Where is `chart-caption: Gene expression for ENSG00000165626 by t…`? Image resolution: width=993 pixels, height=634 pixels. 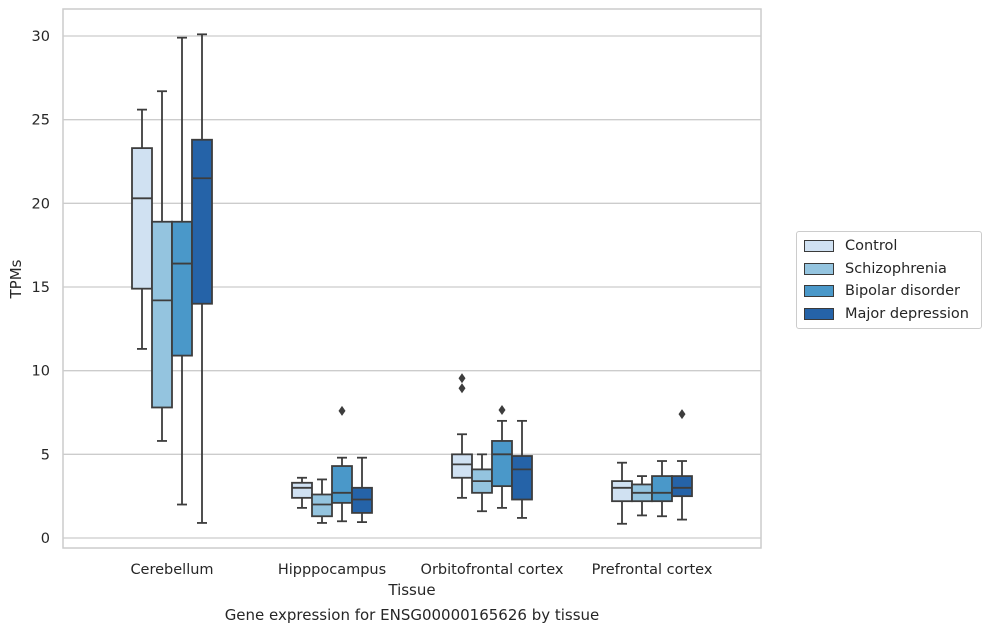
chart-caption: Gene expression for ENSG00000165626 by t… is located at coordinates (412, 615).